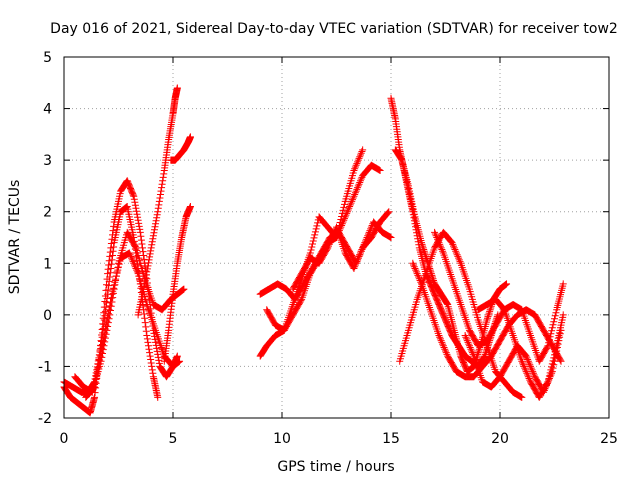 This screenshot has height=480, width=640. I want to click on y-tick-label: 1, so click(47, 264).